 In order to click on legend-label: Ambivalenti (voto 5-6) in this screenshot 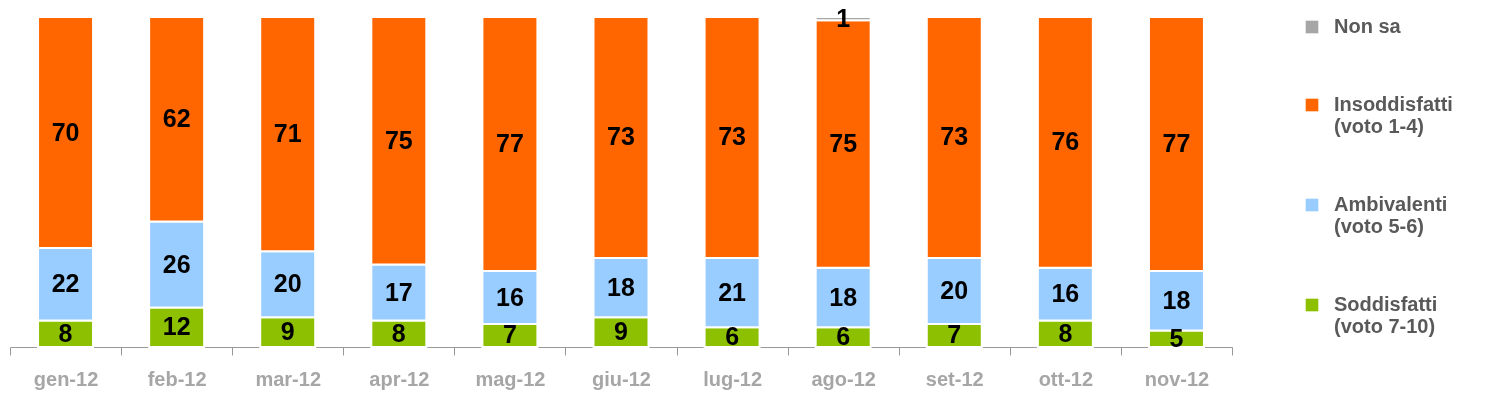, I will do `click(1391, 215)`.